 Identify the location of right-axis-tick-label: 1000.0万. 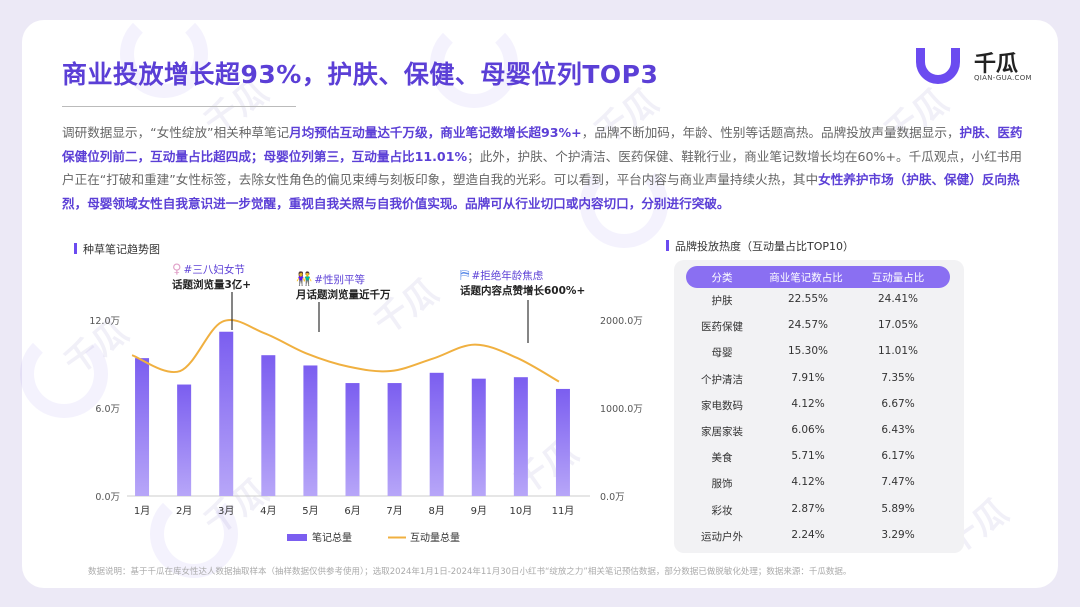
(621, 409).